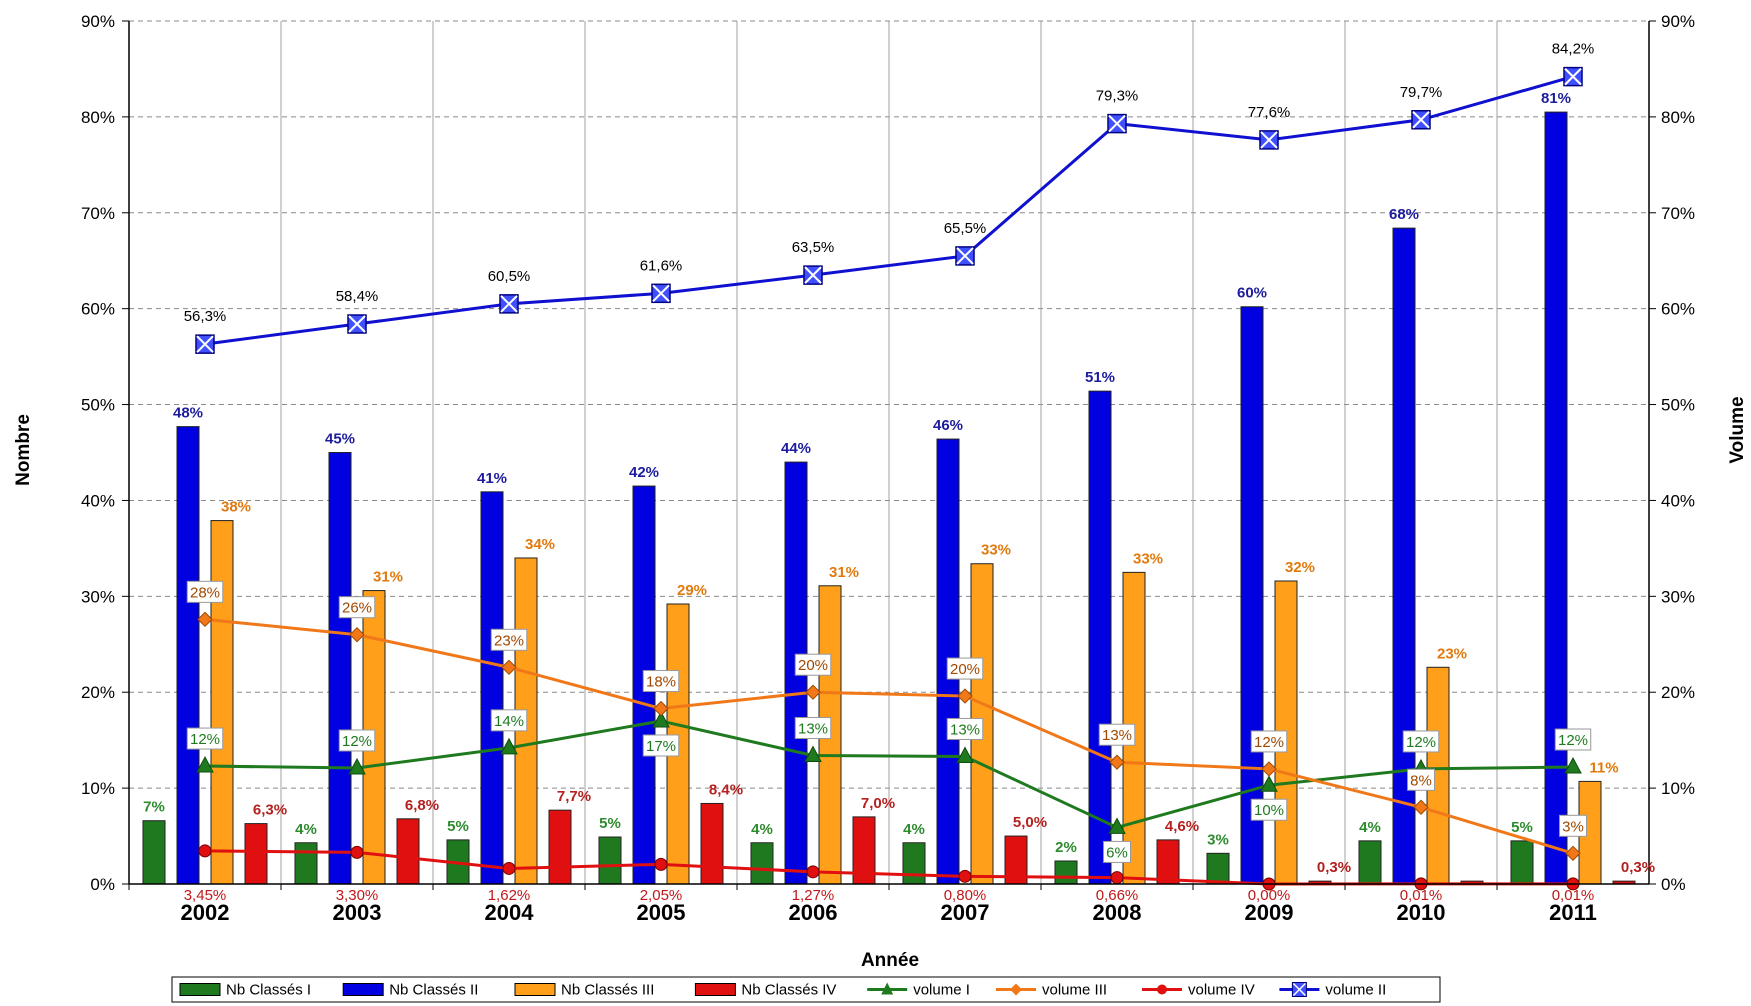  Describe the element at coordinates (1452, 653) in the screenshot. I see `bar-data-label: 23%` at that location.